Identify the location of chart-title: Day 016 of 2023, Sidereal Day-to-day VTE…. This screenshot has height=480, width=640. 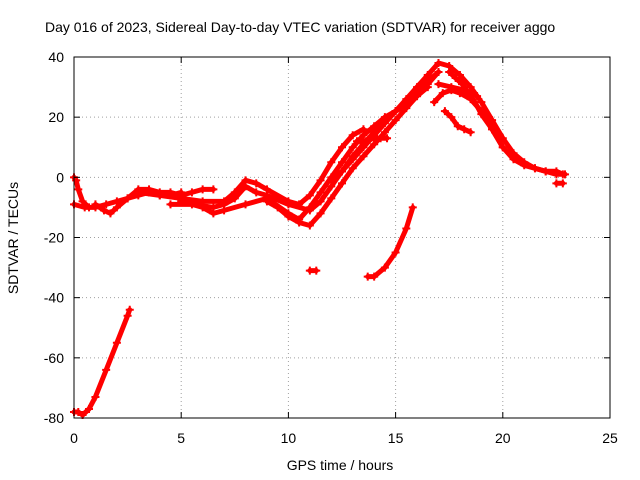
(300, 27).